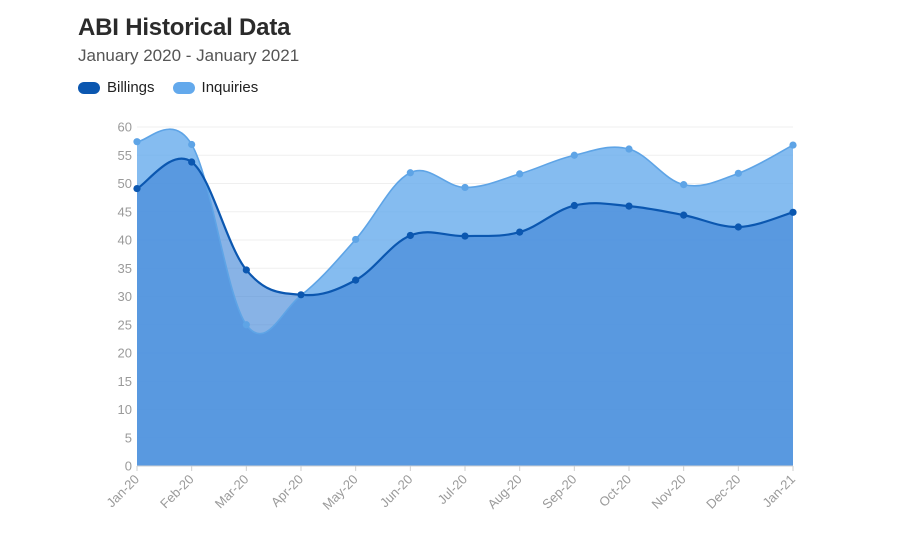 Image resolution: width=900 pixels, height=550 pixels. What do you see at coordinates (131, 87) in the screenshot?
I see `legend-label-billings: Billings` at bounding box center [131, 87].